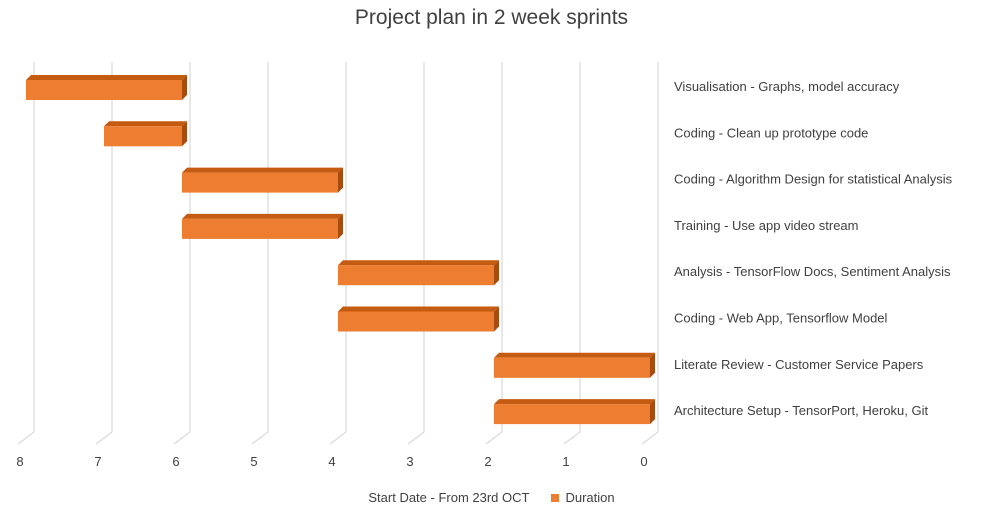 Image resolution: width=983 pixels, height=514 pixels. Describe the element at coordinates (491, 17) in the screenshot. I see `chart-title: Project plan in 2 week sprints` at that location.